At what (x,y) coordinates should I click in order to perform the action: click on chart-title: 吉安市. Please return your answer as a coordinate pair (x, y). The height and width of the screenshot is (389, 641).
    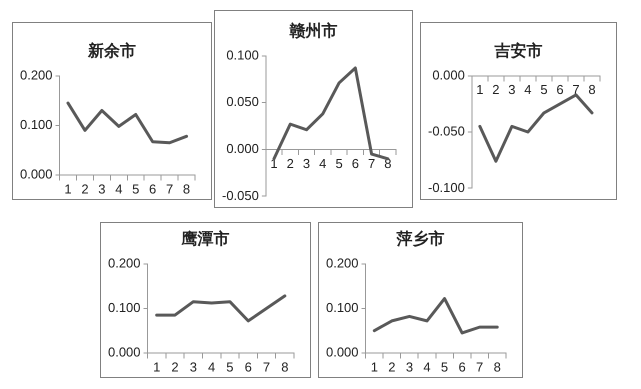
    Looking at the image, I should click on (519, 51).